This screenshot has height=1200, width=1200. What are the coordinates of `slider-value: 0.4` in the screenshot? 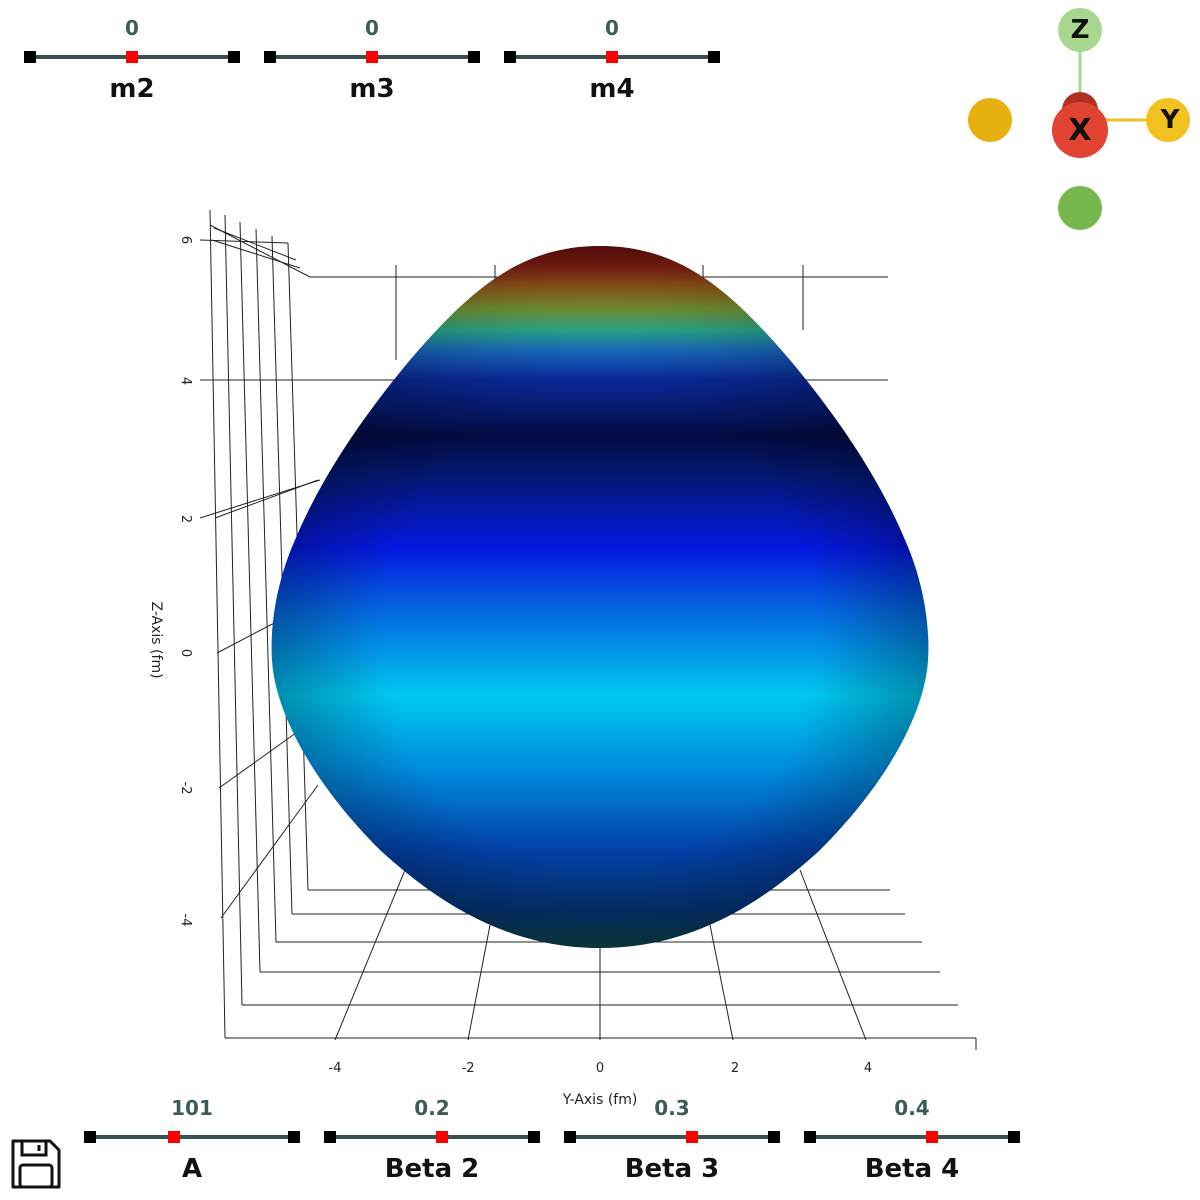 It's located at (912, 1108).